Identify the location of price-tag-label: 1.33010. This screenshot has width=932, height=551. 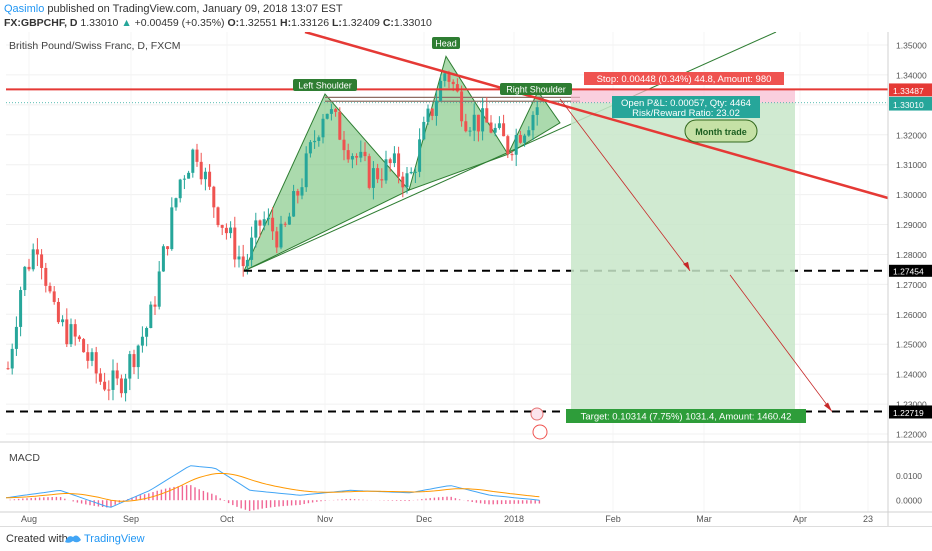
(908, 105).